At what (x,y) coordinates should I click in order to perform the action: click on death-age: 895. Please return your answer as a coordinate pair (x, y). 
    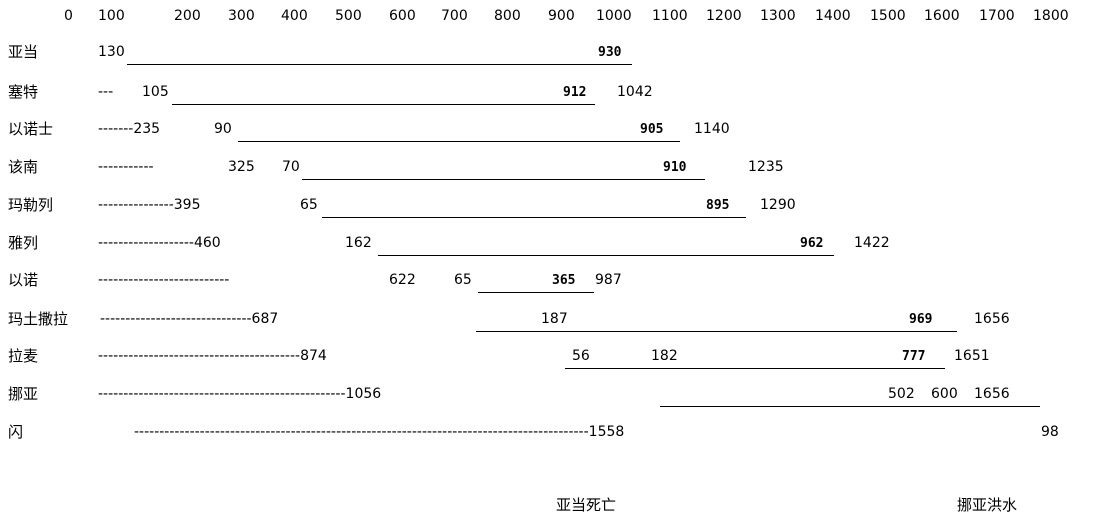
    Looking at the image, I should click on (718, 205).